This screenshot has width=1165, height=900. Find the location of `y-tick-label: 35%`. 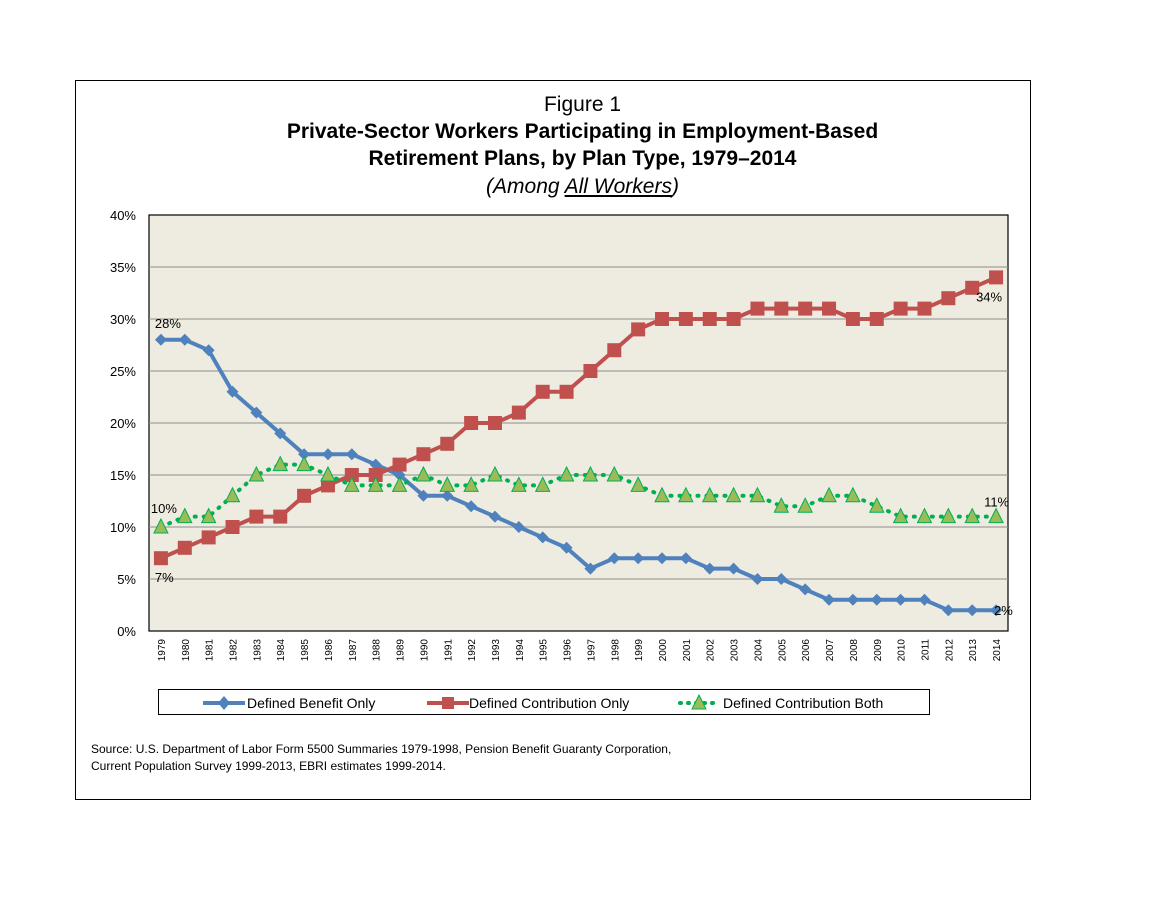

y-tick-label: 35% is located at coordinates (123, 267).